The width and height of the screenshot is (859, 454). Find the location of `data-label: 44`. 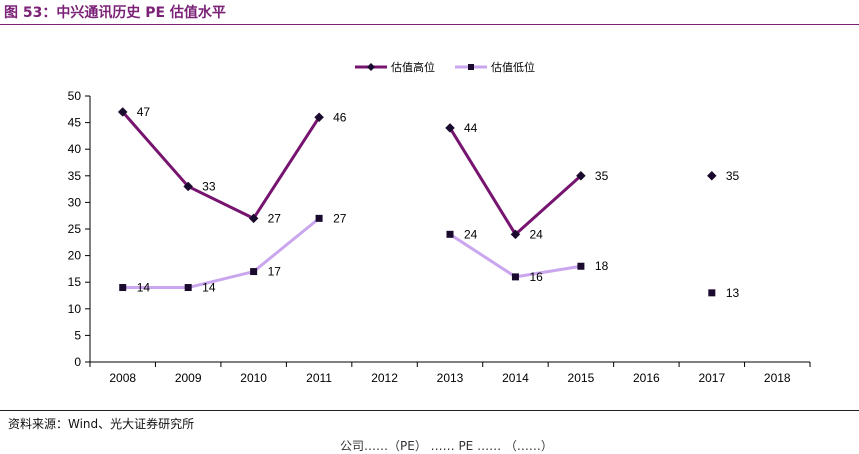

data-label: 44 is located at coordinates (471, 128).